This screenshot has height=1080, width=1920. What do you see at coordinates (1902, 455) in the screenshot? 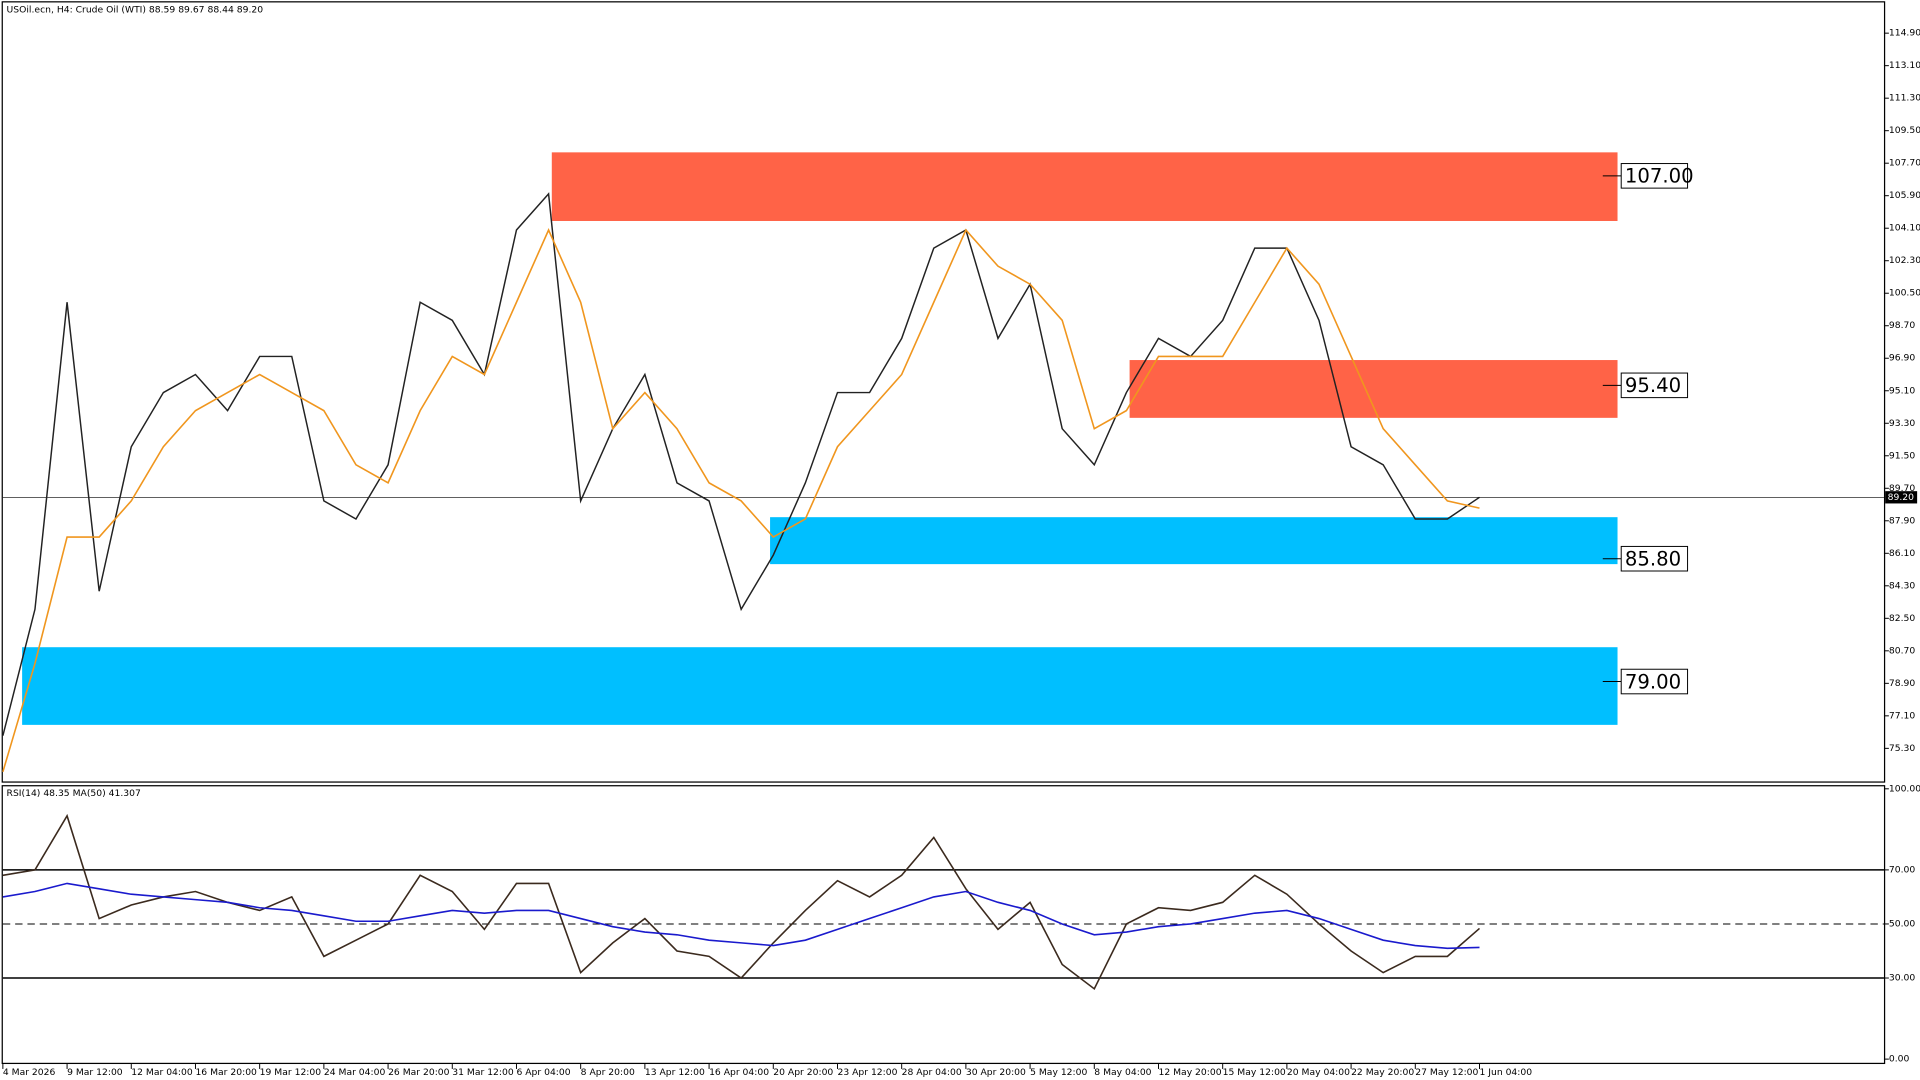
I see `y-tick-label: 91.50` at bounding box center [1902, 455].